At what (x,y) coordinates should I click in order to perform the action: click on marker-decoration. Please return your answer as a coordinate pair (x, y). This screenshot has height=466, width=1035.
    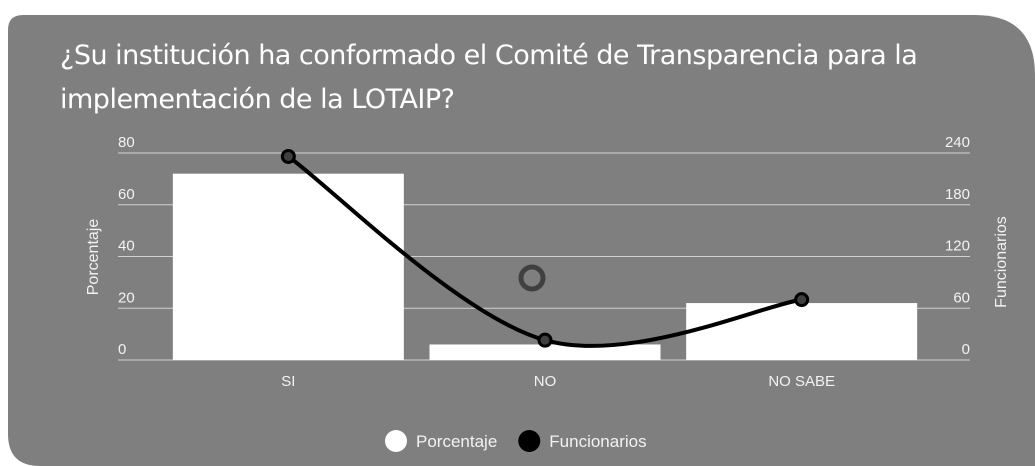
    Looking at the image, I should click on (532, 278).